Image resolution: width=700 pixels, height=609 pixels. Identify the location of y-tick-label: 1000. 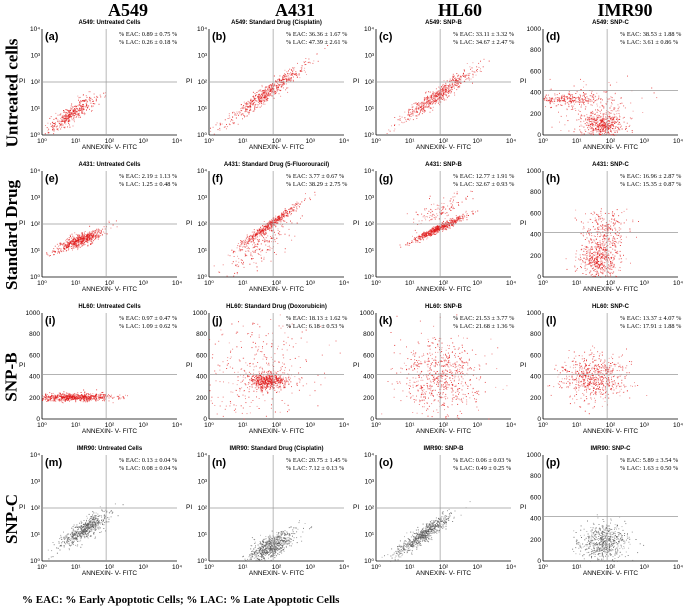
(33, 313).